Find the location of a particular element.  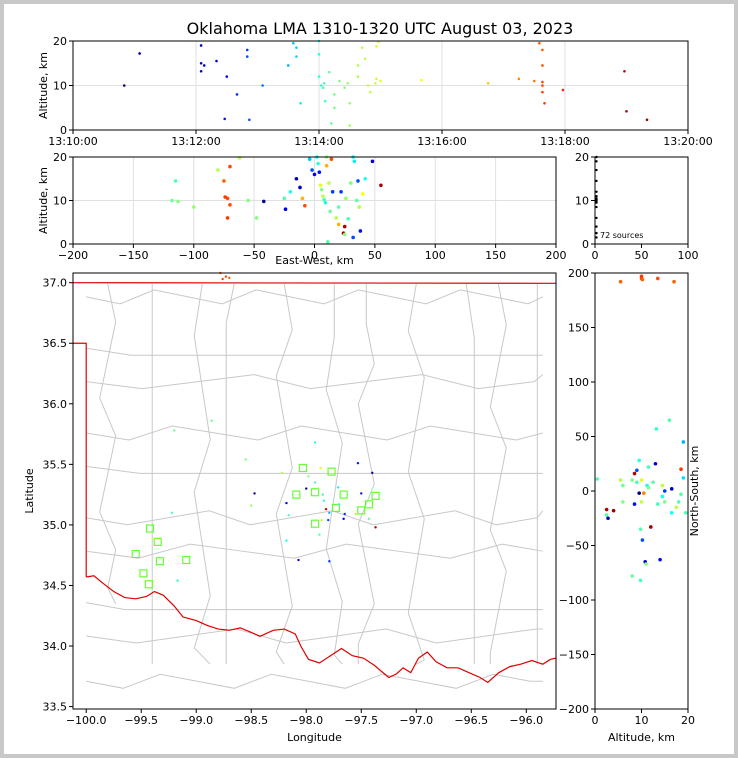

time-altitude-xtick-label: 13:12:00 is located at coordinates (195, 141).